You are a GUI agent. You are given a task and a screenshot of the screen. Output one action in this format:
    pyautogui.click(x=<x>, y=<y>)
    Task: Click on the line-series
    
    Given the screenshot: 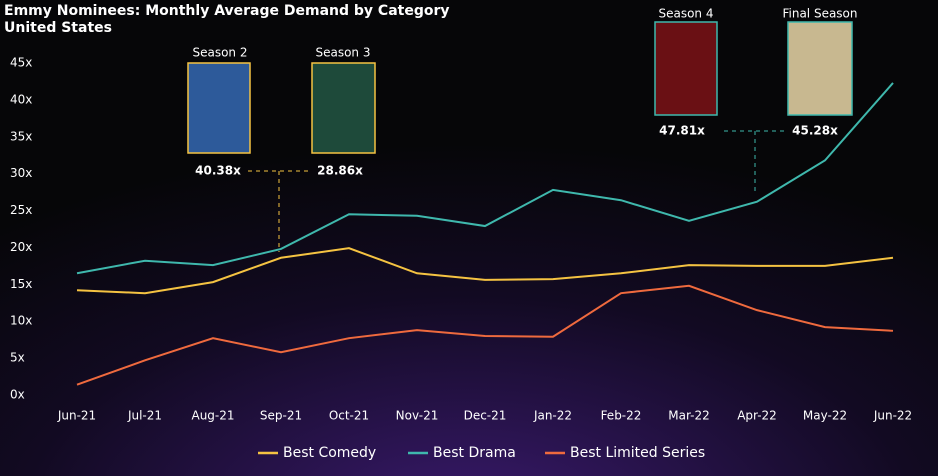 What is the action you would take?
    pyautogui.click(x=485, y=271)
    